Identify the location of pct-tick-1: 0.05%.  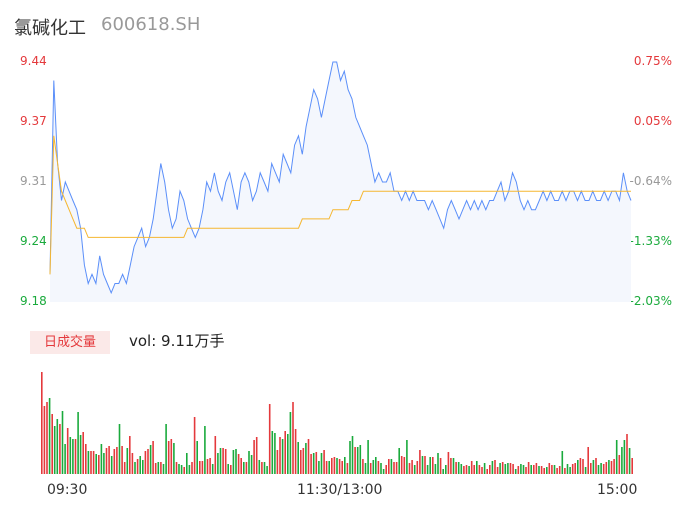
(652, 121).